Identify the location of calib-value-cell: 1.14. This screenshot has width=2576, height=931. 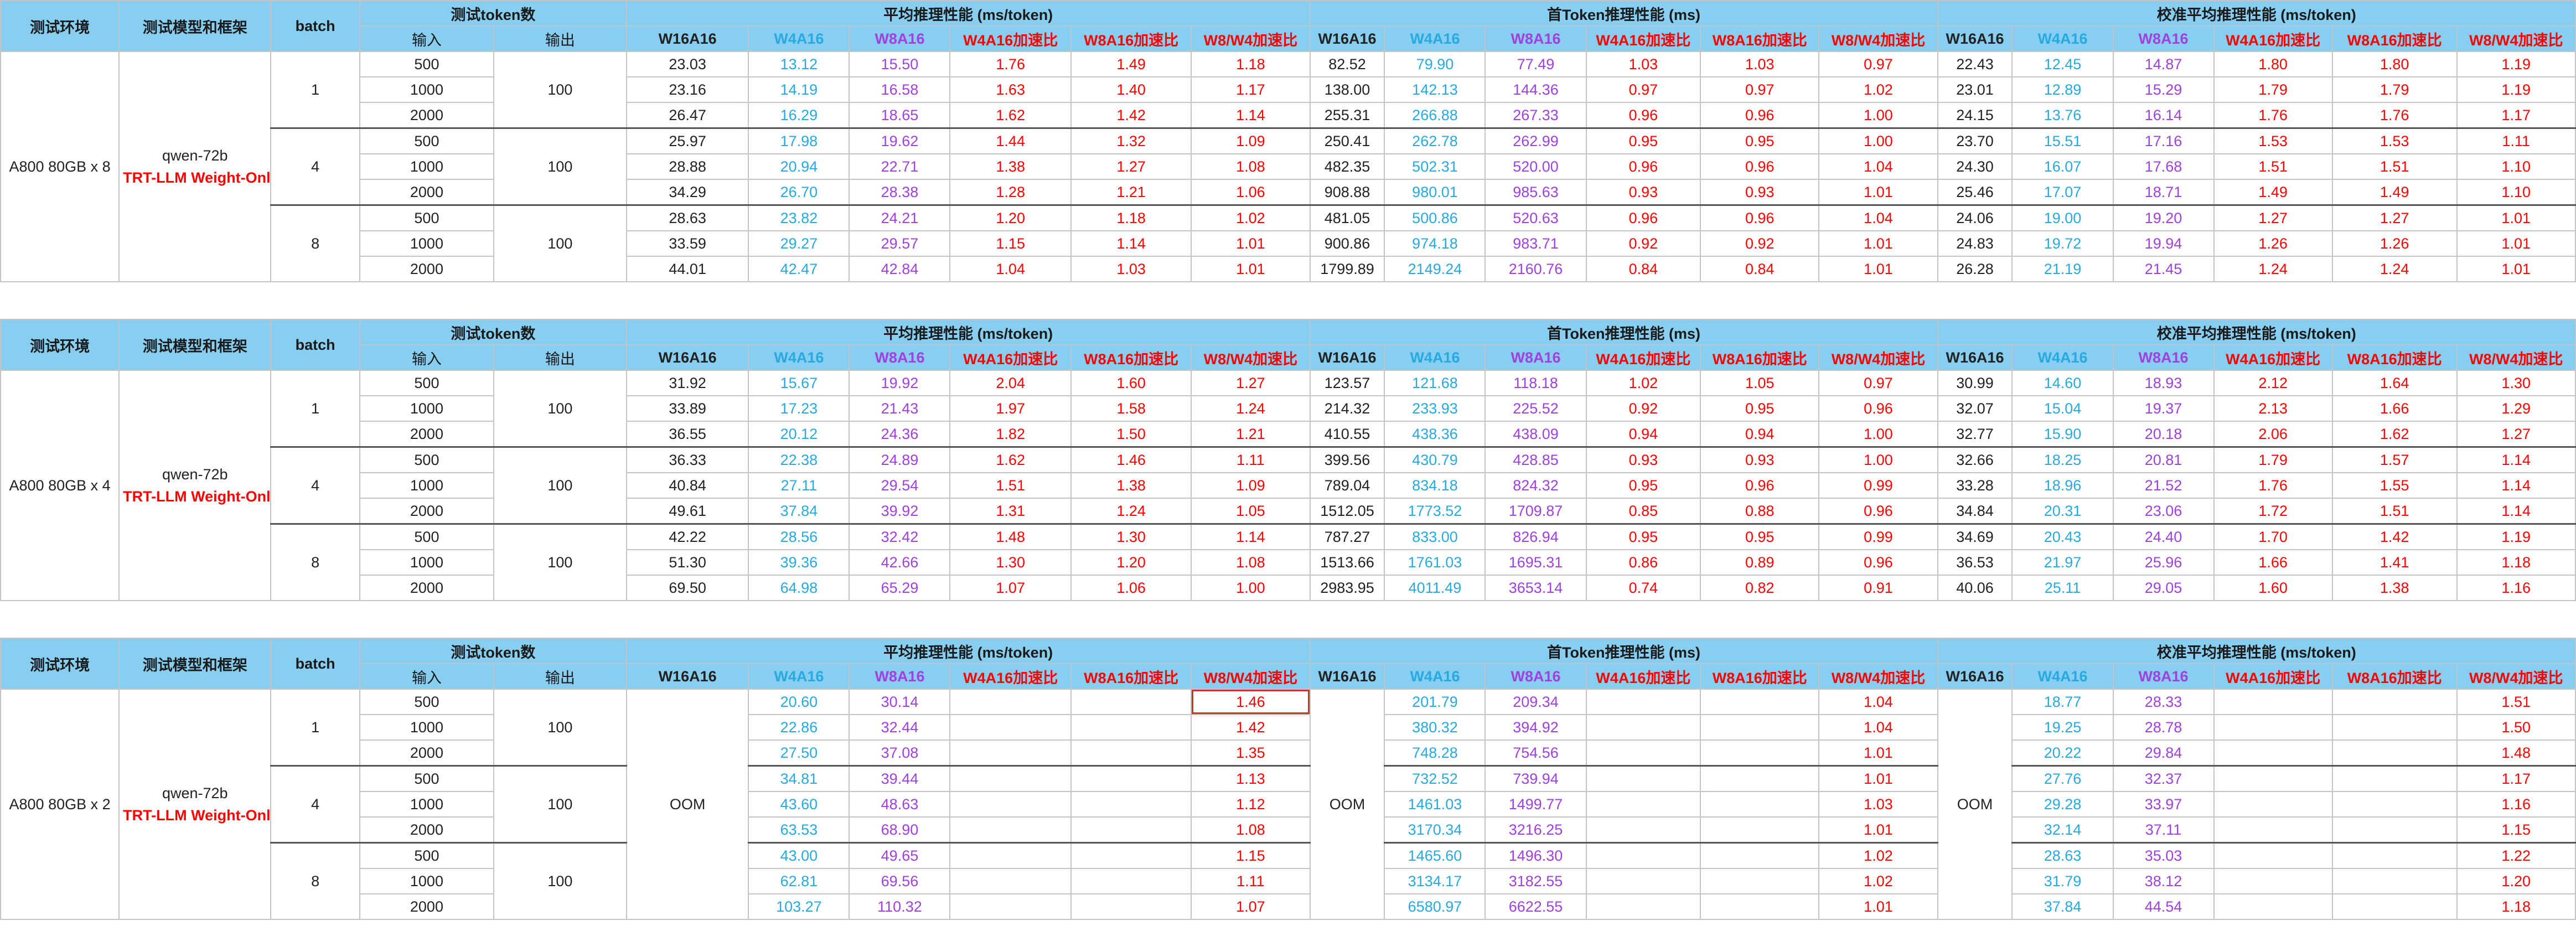
(2516, 460).